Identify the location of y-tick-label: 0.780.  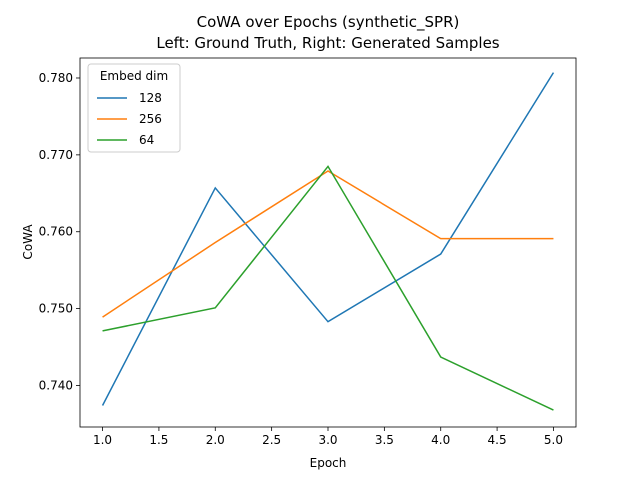
(56, 78).